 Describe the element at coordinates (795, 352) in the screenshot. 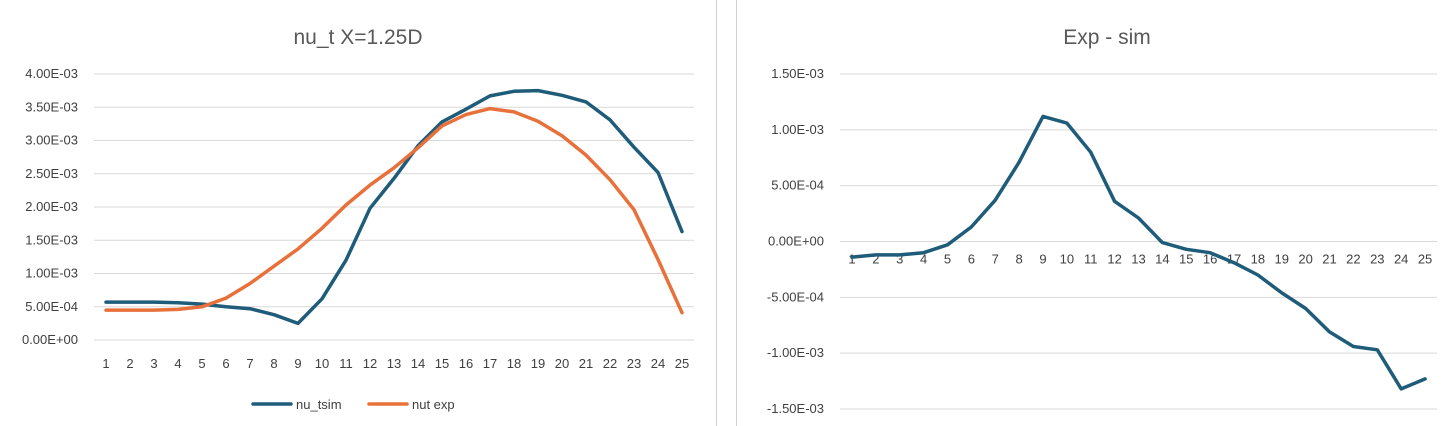

I see `y-tick-label: -1.00E-03` at that location.